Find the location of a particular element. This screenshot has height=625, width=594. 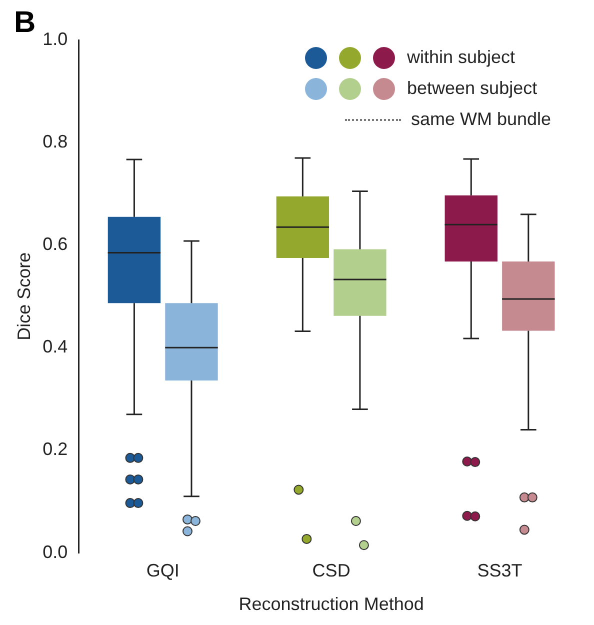

x-tick-label: GQI is located at coordinates (163, 570).